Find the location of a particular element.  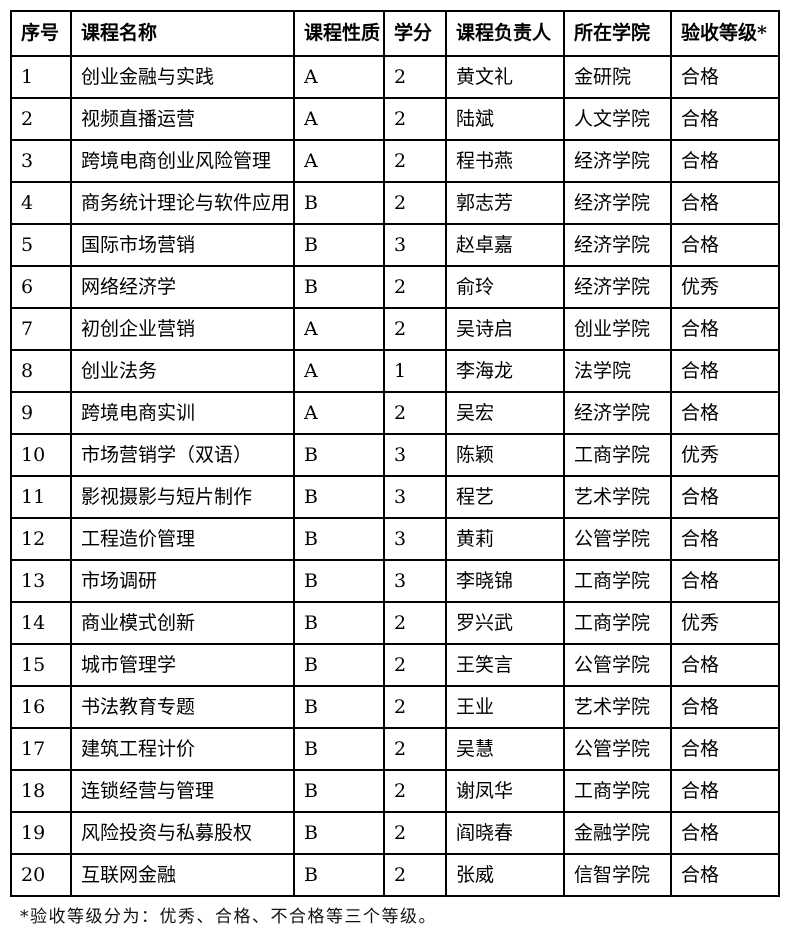

cell-no: 5 is located at coordinates (41, 245).